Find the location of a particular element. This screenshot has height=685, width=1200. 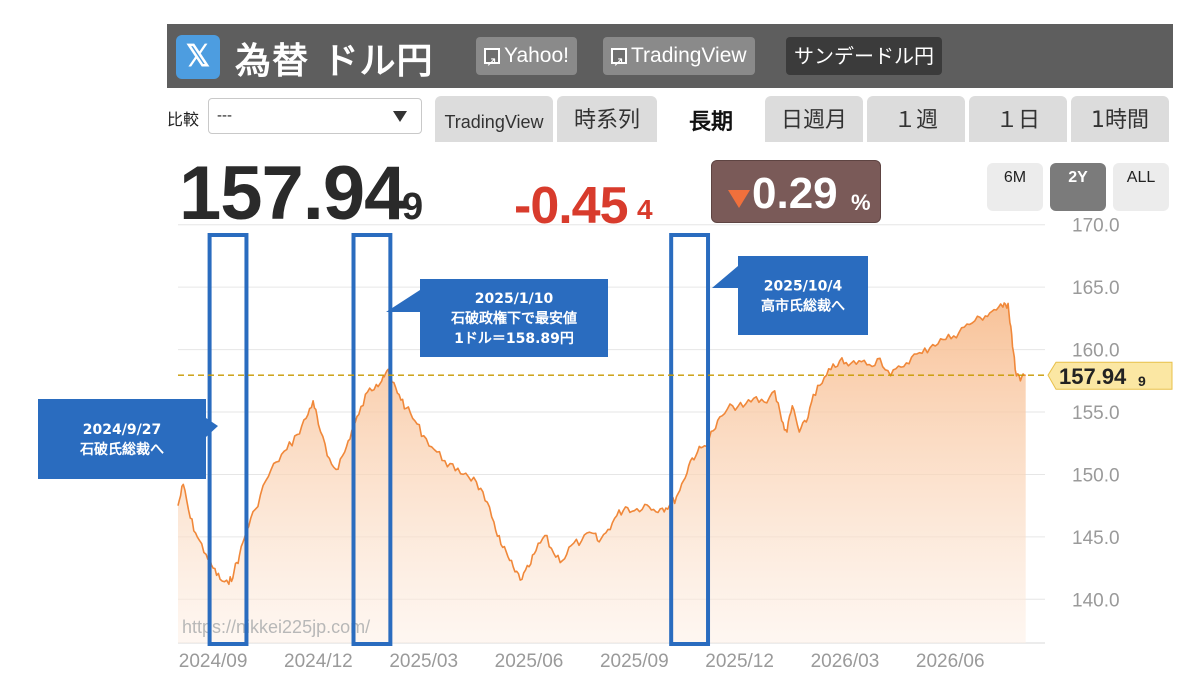

yahoo-link-label: Yahoo! is located at coordinates (536, 55).